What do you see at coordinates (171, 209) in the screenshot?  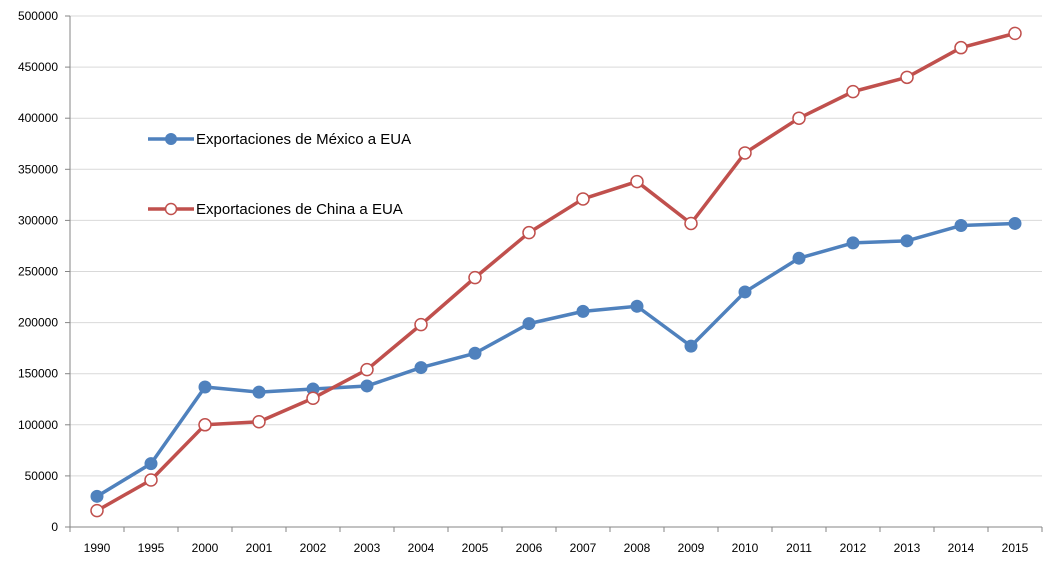 I see `legend-marker-china` at bounding box center [171, 209].